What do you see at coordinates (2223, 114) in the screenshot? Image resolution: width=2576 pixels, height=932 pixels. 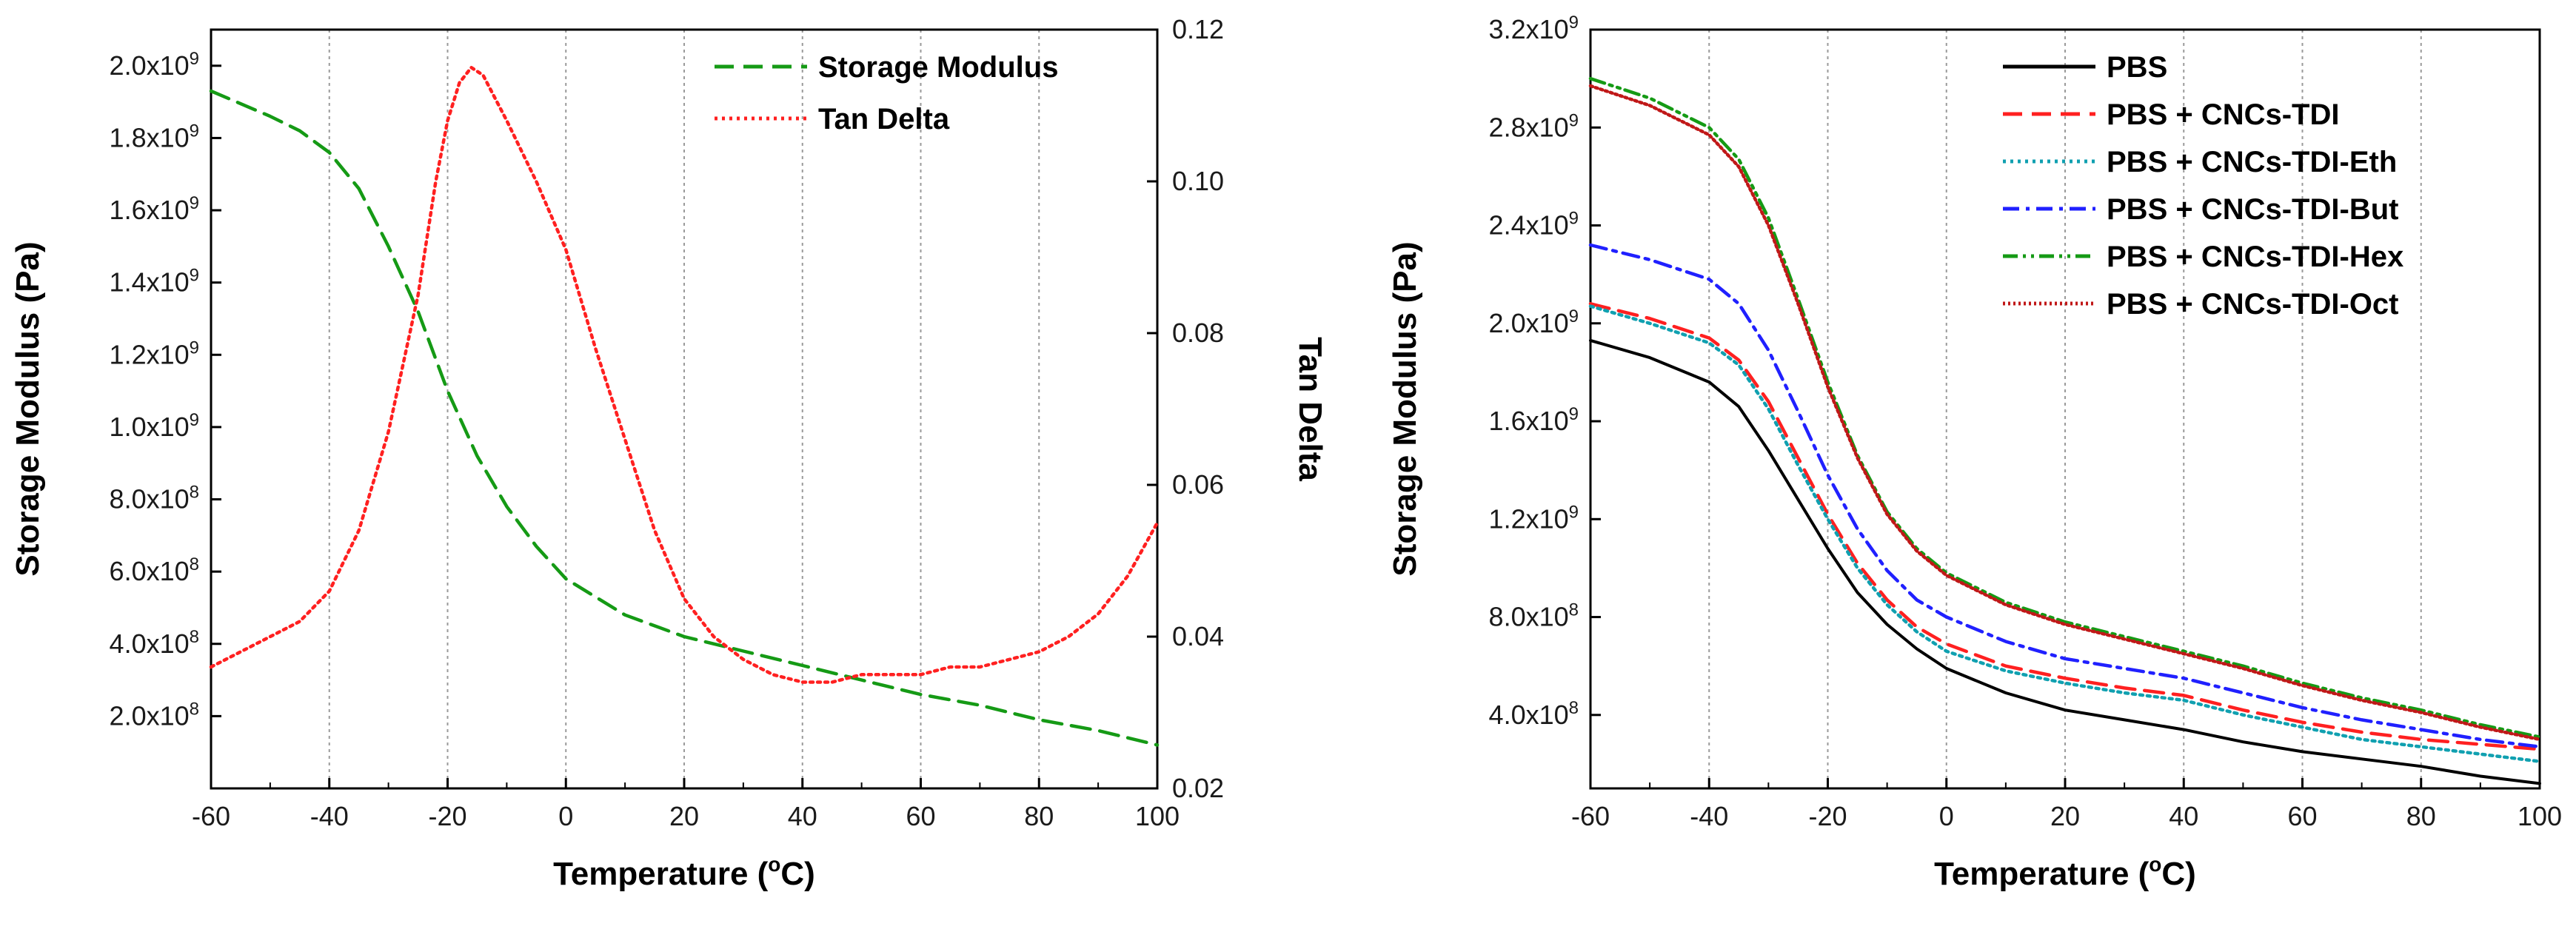 I see `legend-label-pbs-cncs-tdi: PBS + CNCs-TDI` at bounding box center [2223, 114].